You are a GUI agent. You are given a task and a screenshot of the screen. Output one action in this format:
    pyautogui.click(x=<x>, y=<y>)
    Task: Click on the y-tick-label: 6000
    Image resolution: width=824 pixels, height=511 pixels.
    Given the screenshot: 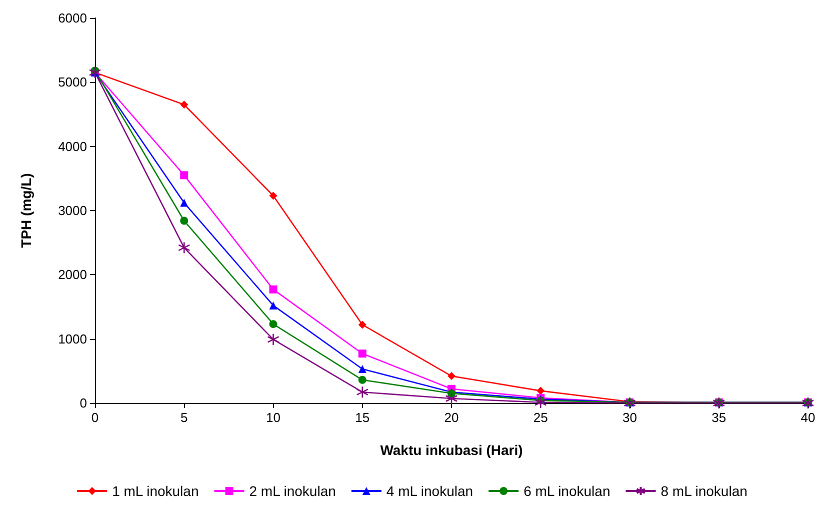 What is the action you would take?
    pyautogui.click(x=72, y=18)
    